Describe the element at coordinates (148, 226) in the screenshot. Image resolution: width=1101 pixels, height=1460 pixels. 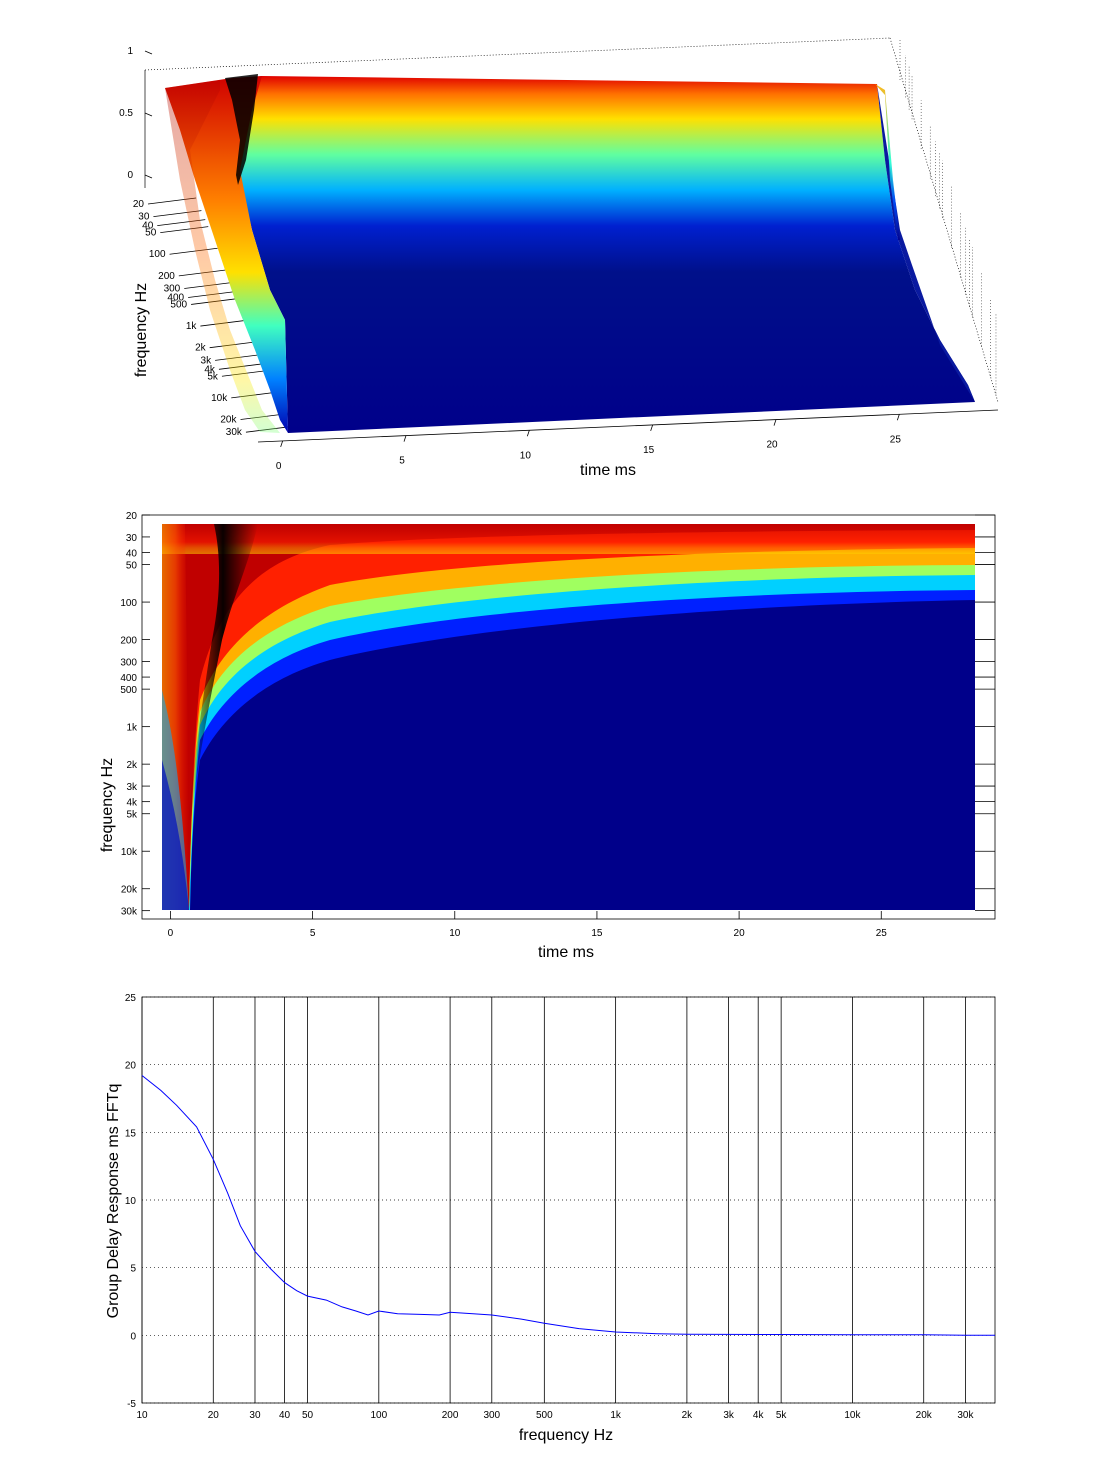
I see `surface-3d-y-tick-label: 40` at that location.